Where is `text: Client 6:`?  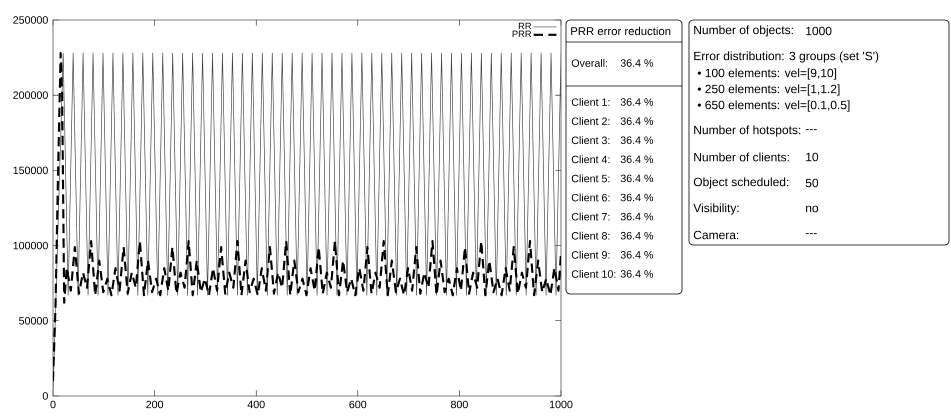 text: Client 6: is located at coordinates (591, 198).